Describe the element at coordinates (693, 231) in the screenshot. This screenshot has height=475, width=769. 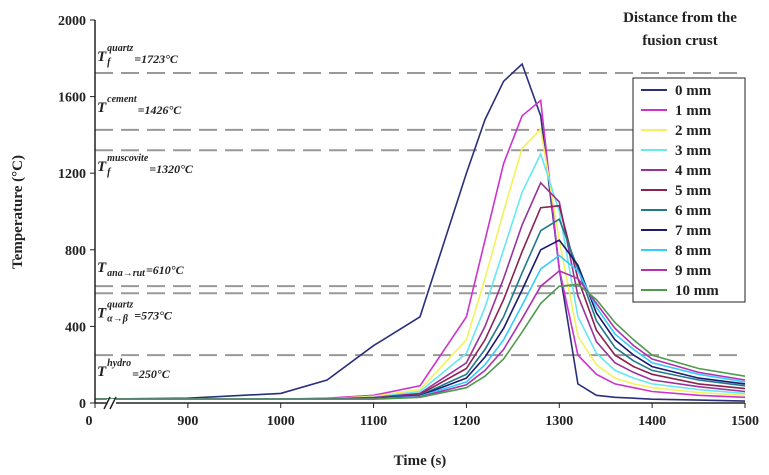
I see `legend-label: 7 mm` at that location.